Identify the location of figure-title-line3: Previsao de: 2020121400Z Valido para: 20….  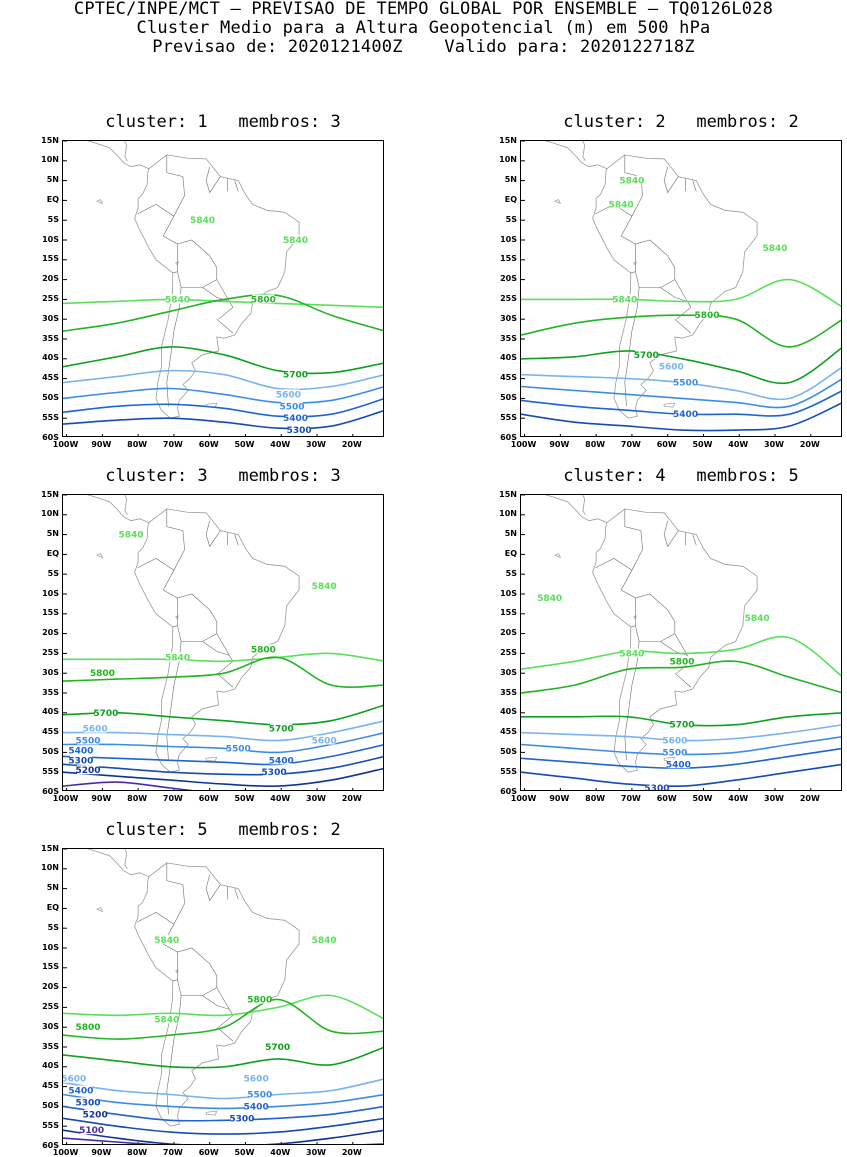
(423, 47).